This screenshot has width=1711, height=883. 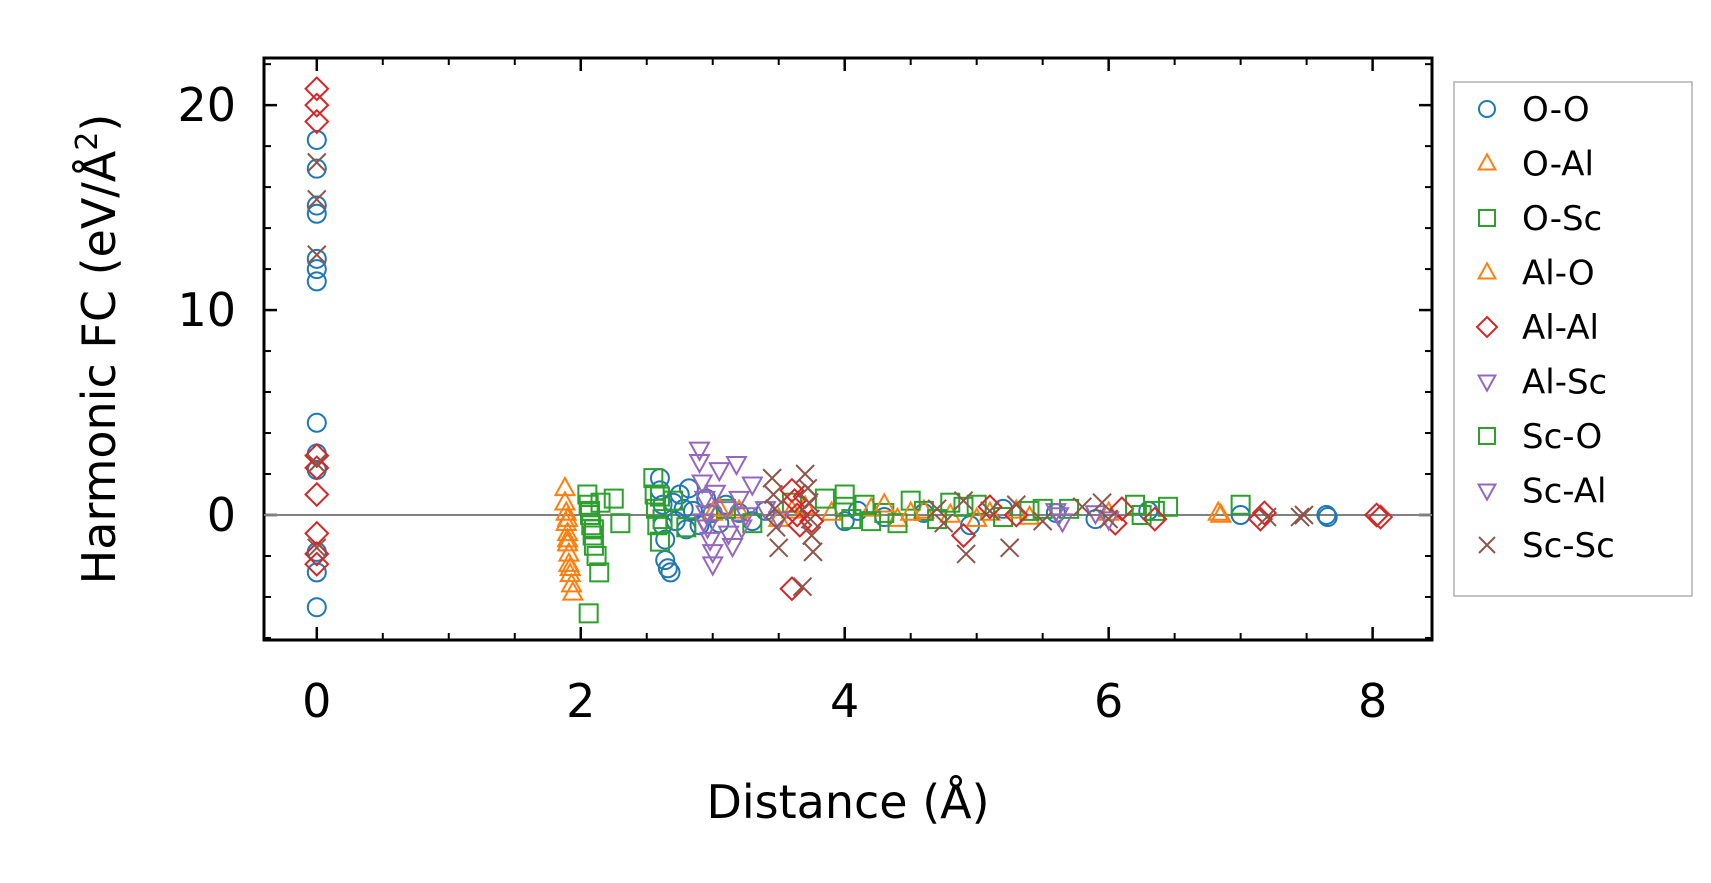 What do you see at coordinates (580, 701) in the screenshot?
I see `x-tick-label: 2` at bounding box center [580, 701].